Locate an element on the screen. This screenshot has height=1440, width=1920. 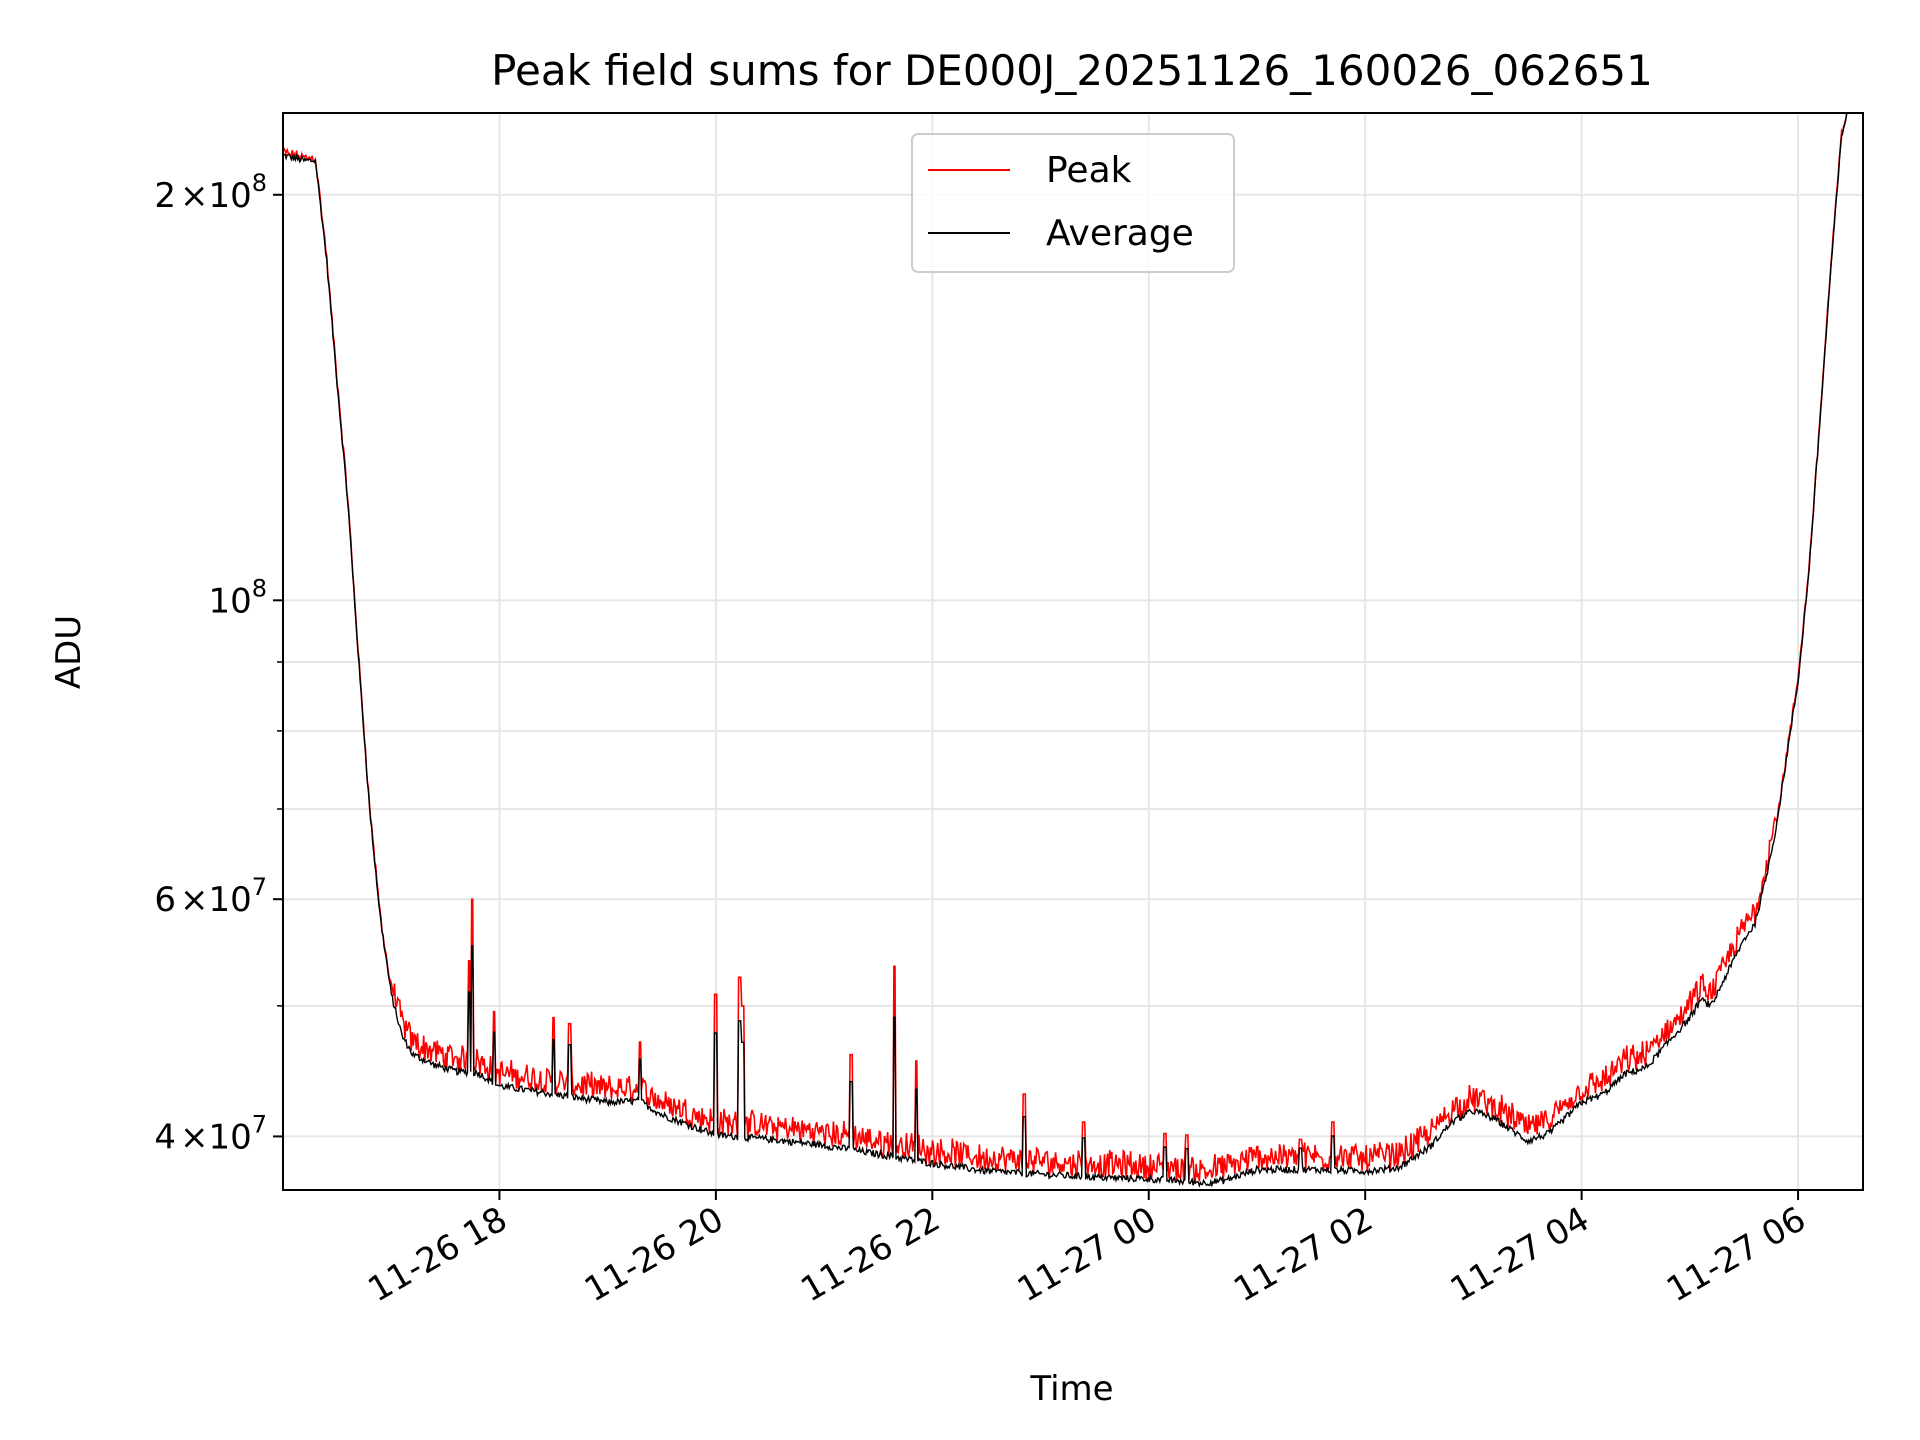
y-axis-label: ADU is located at coordinates (69, 652).